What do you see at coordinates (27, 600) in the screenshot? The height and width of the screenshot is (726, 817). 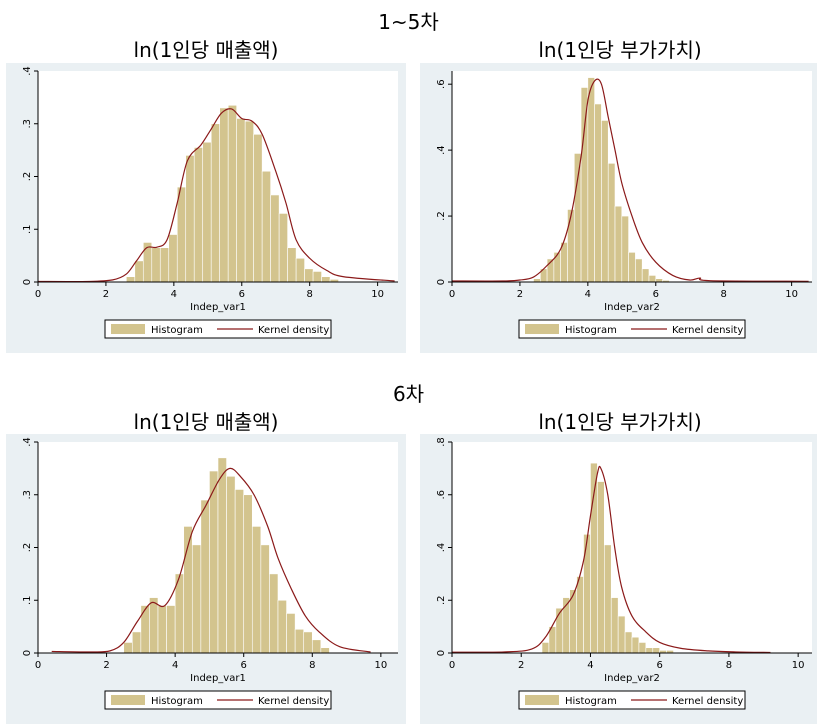 I see `y-tick-label: .1` at bounding box center [27, 600].